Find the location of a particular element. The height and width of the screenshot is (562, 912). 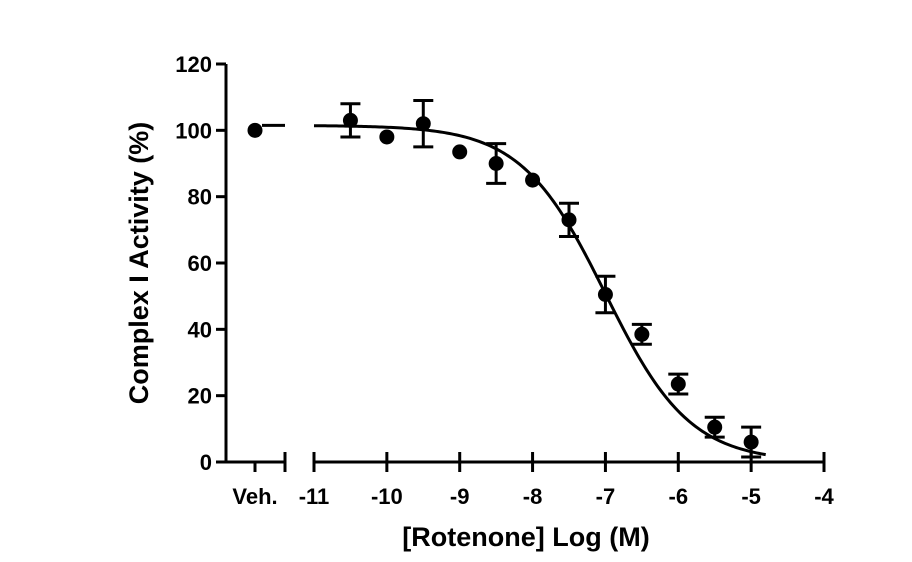

x-tick-label: -11 is located at coordinates (314, 496).